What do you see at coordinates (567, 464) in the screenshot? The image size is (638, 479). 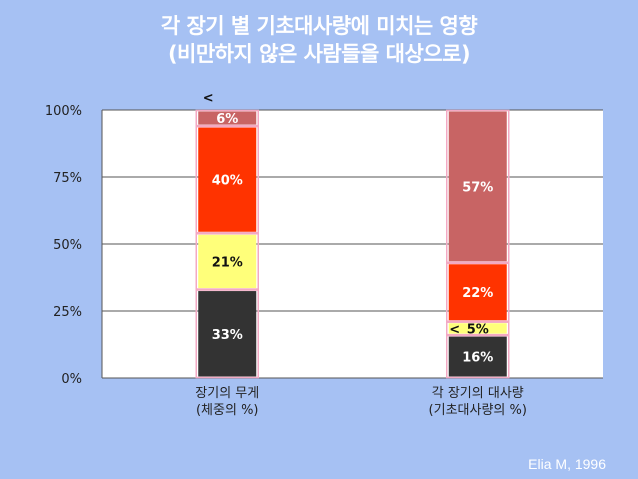 I see `source-credit: Elia M, 1996` at bounding box center [567, 464].